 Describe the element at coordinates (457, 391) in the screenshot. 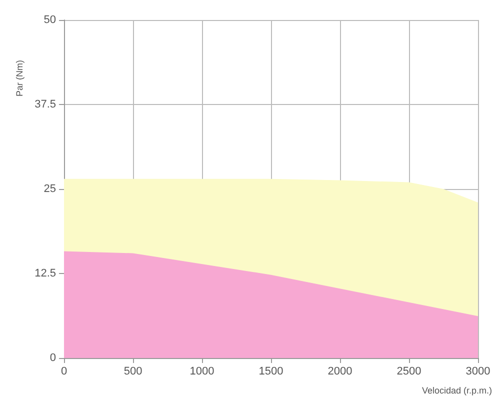

I see `x-axis-title: Velocidad (r.p.m.)` at that location.